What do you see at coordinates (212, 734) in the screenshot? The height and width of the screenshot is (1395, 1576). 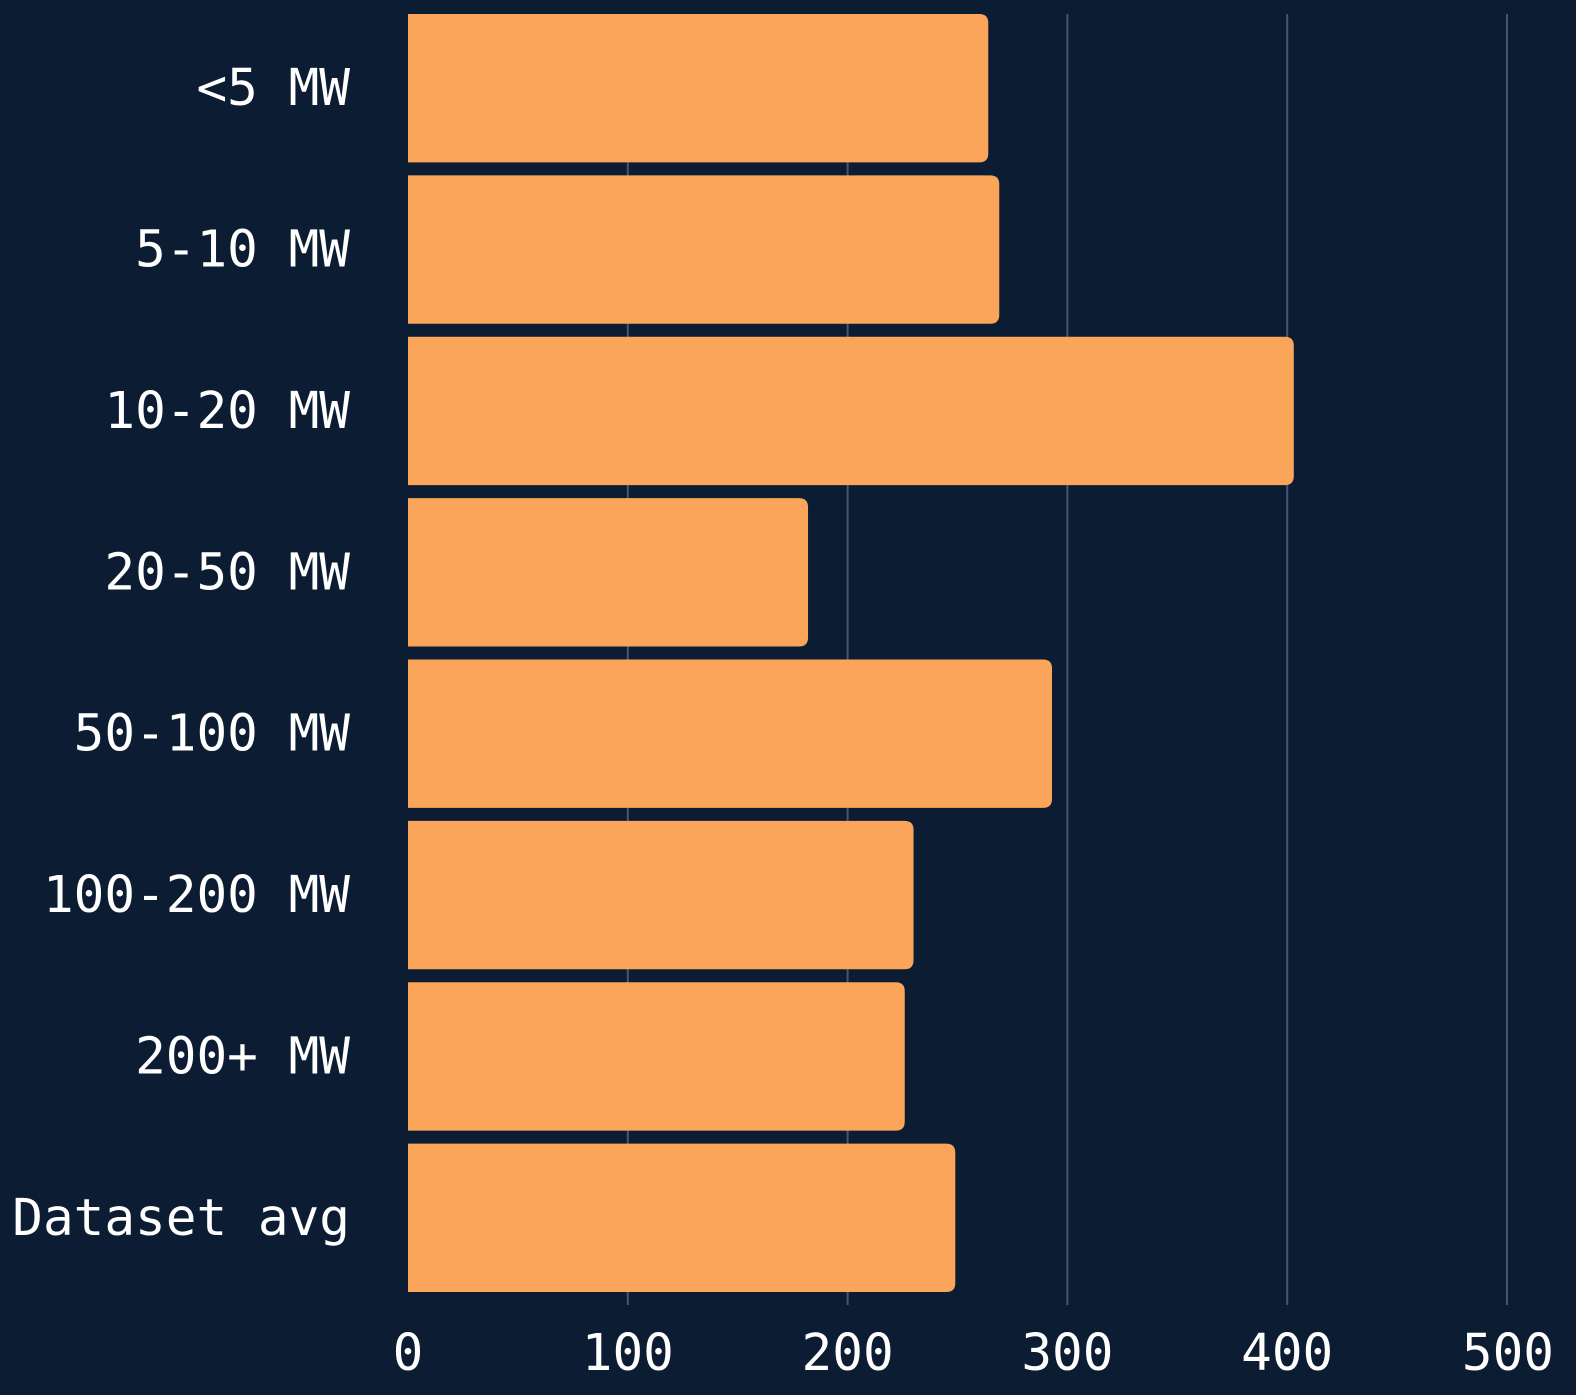 I see `category-label: 50-100 MW` at bounding box center [212, 734].